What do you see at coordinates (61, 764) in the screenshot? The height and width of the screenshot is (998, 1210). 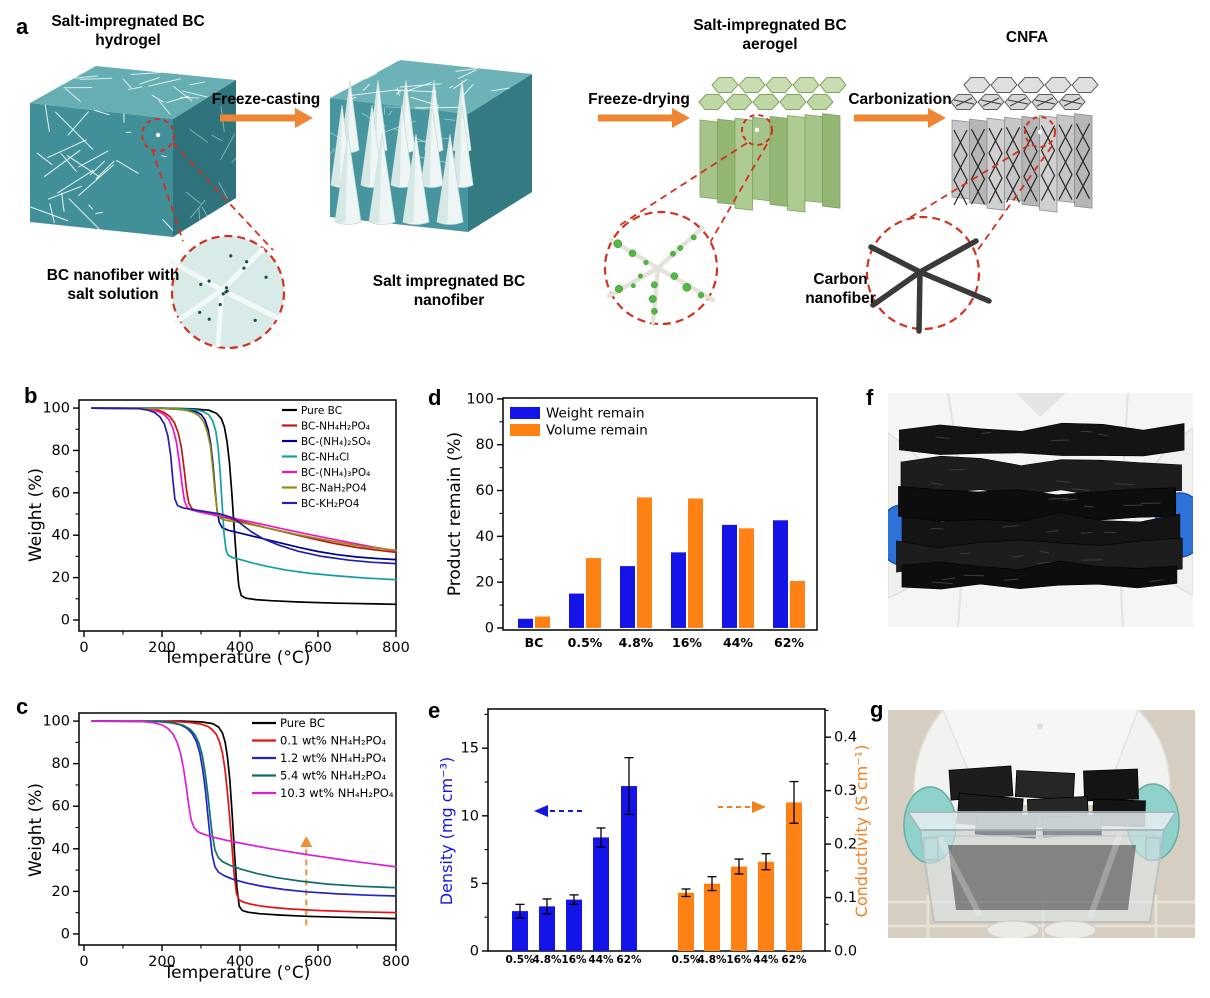 I see `y-tick-label: 80` at bounding box center [61, 764].